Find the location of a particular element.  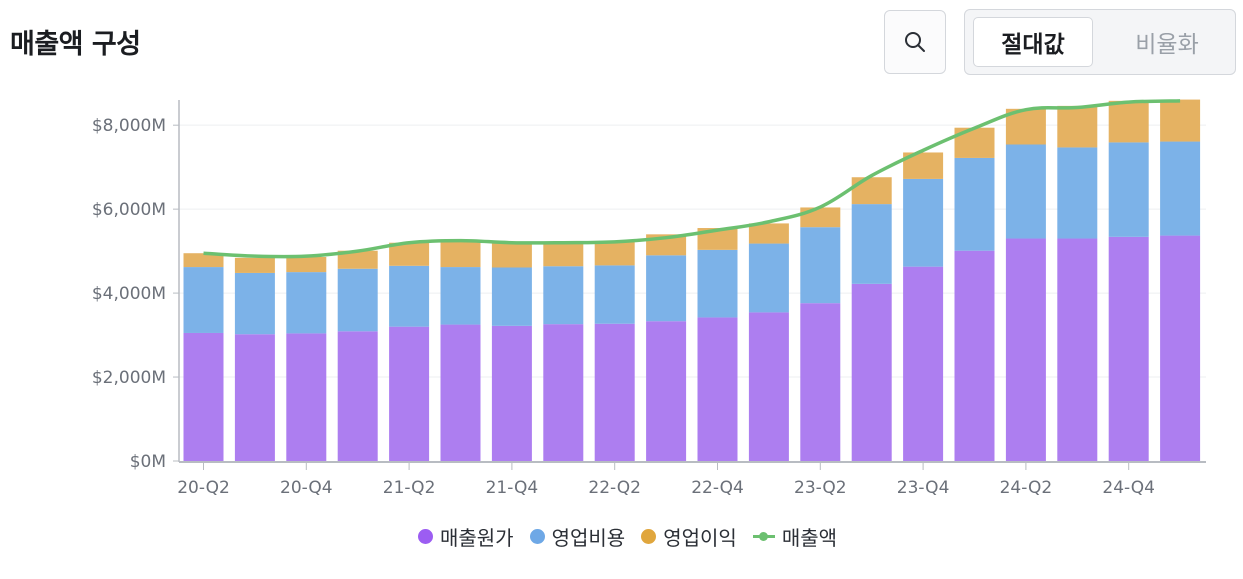

legend-item-cogs: 매출원가 is located at coordinates (465, 536).